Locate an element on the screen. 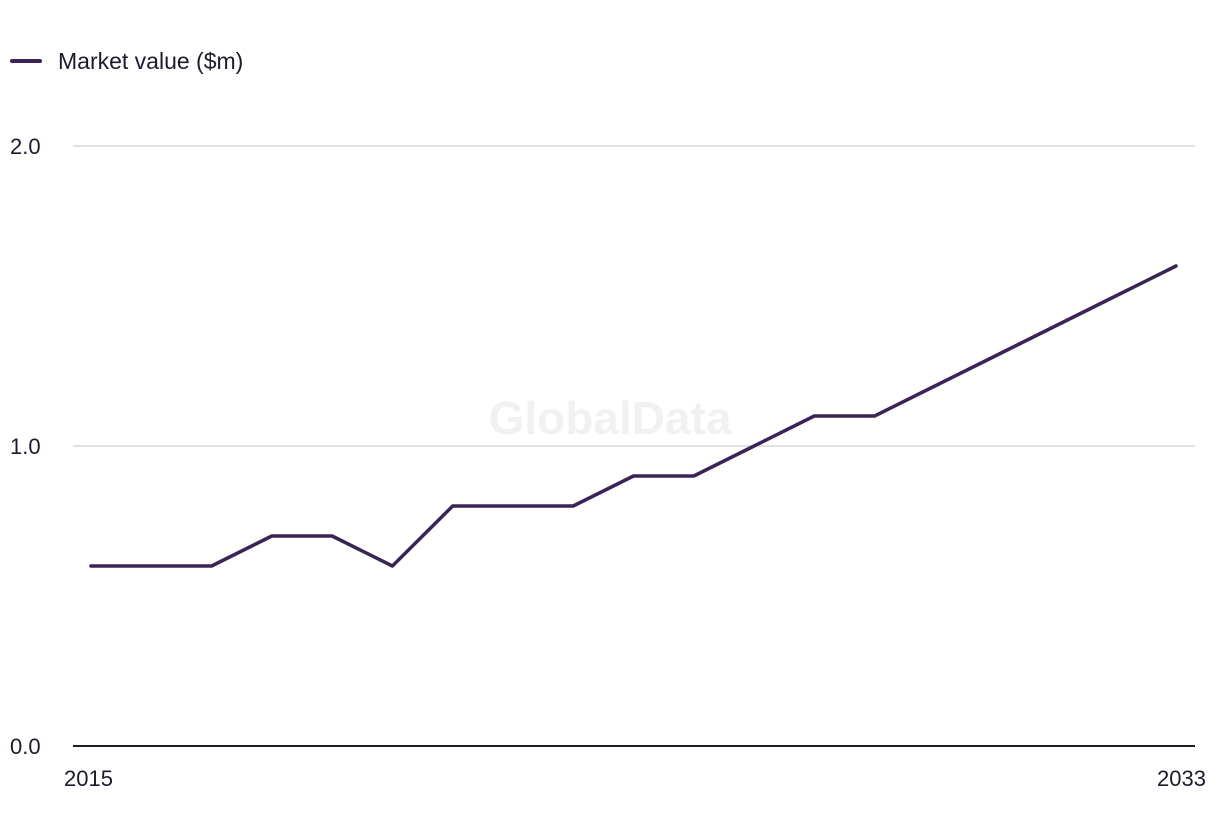  legend-label: Market value ($m) is located at coordinates (151, 60).